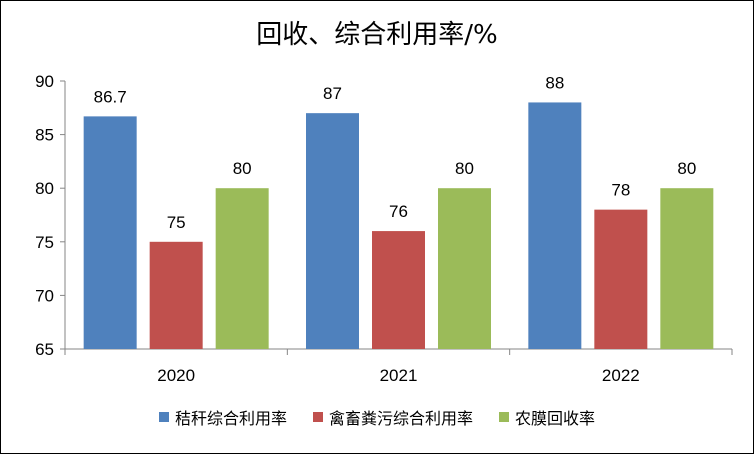 This screenshot has height=454, width=754. I want to click on y-tick-label: 70, so click(44, 295).